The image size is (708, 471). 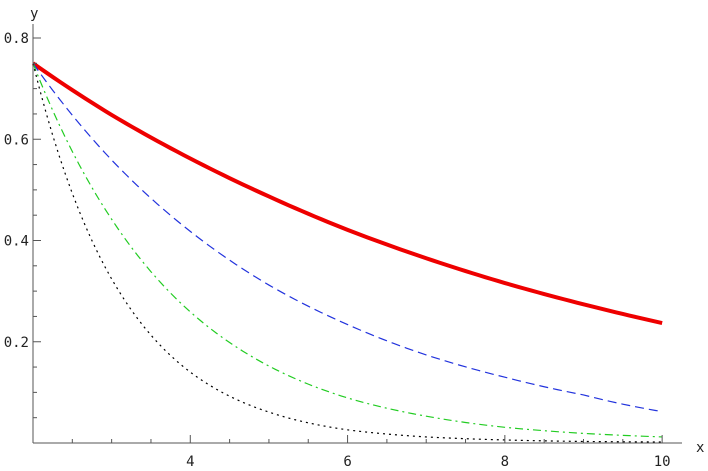 What do you see at coordinates (505, 462) in the screenshot?
I see `x-tick-label: 8` at bounding box center [505, 462].